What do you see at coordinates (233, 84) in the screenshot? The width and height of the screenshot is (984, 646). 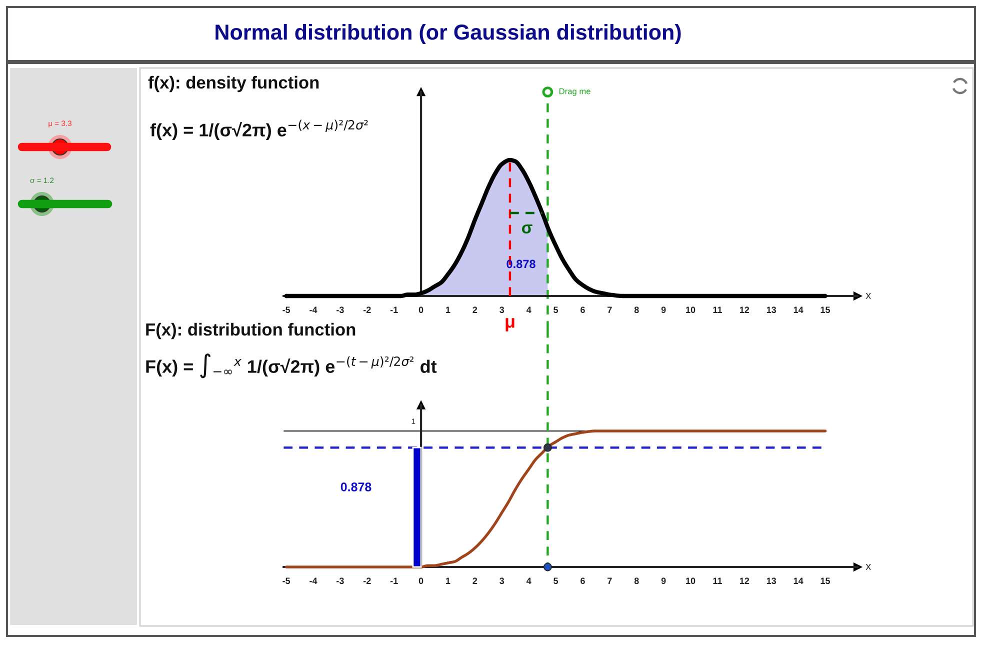 I see `chart-subtitle: f(x): density function` at bounding box center [233, 84].